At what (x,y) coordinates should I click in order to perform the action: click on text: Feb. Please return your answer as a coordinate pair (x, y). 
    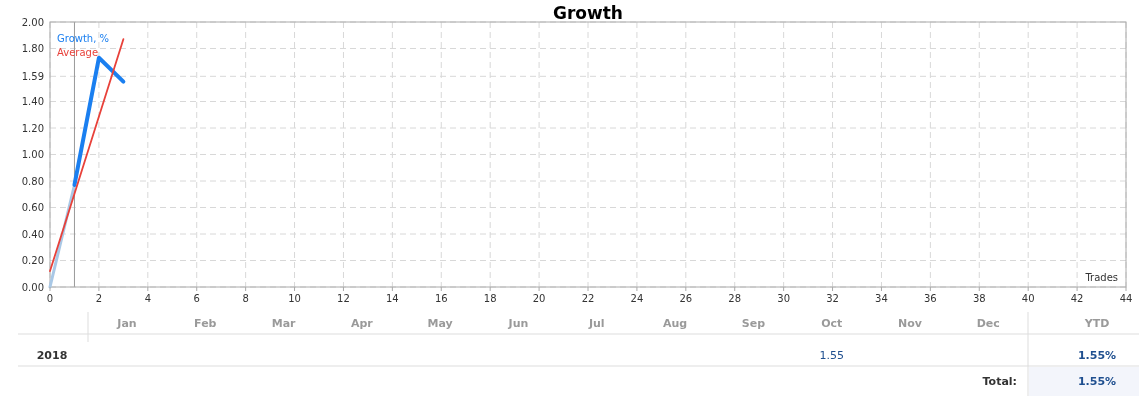
    Looking at the image, I should click on (205, 323).